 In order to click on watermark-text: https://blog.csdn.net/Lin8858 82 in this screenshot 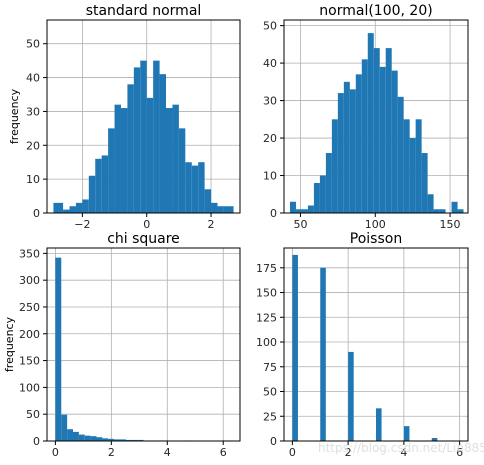, I will do `click(401, 448)`.